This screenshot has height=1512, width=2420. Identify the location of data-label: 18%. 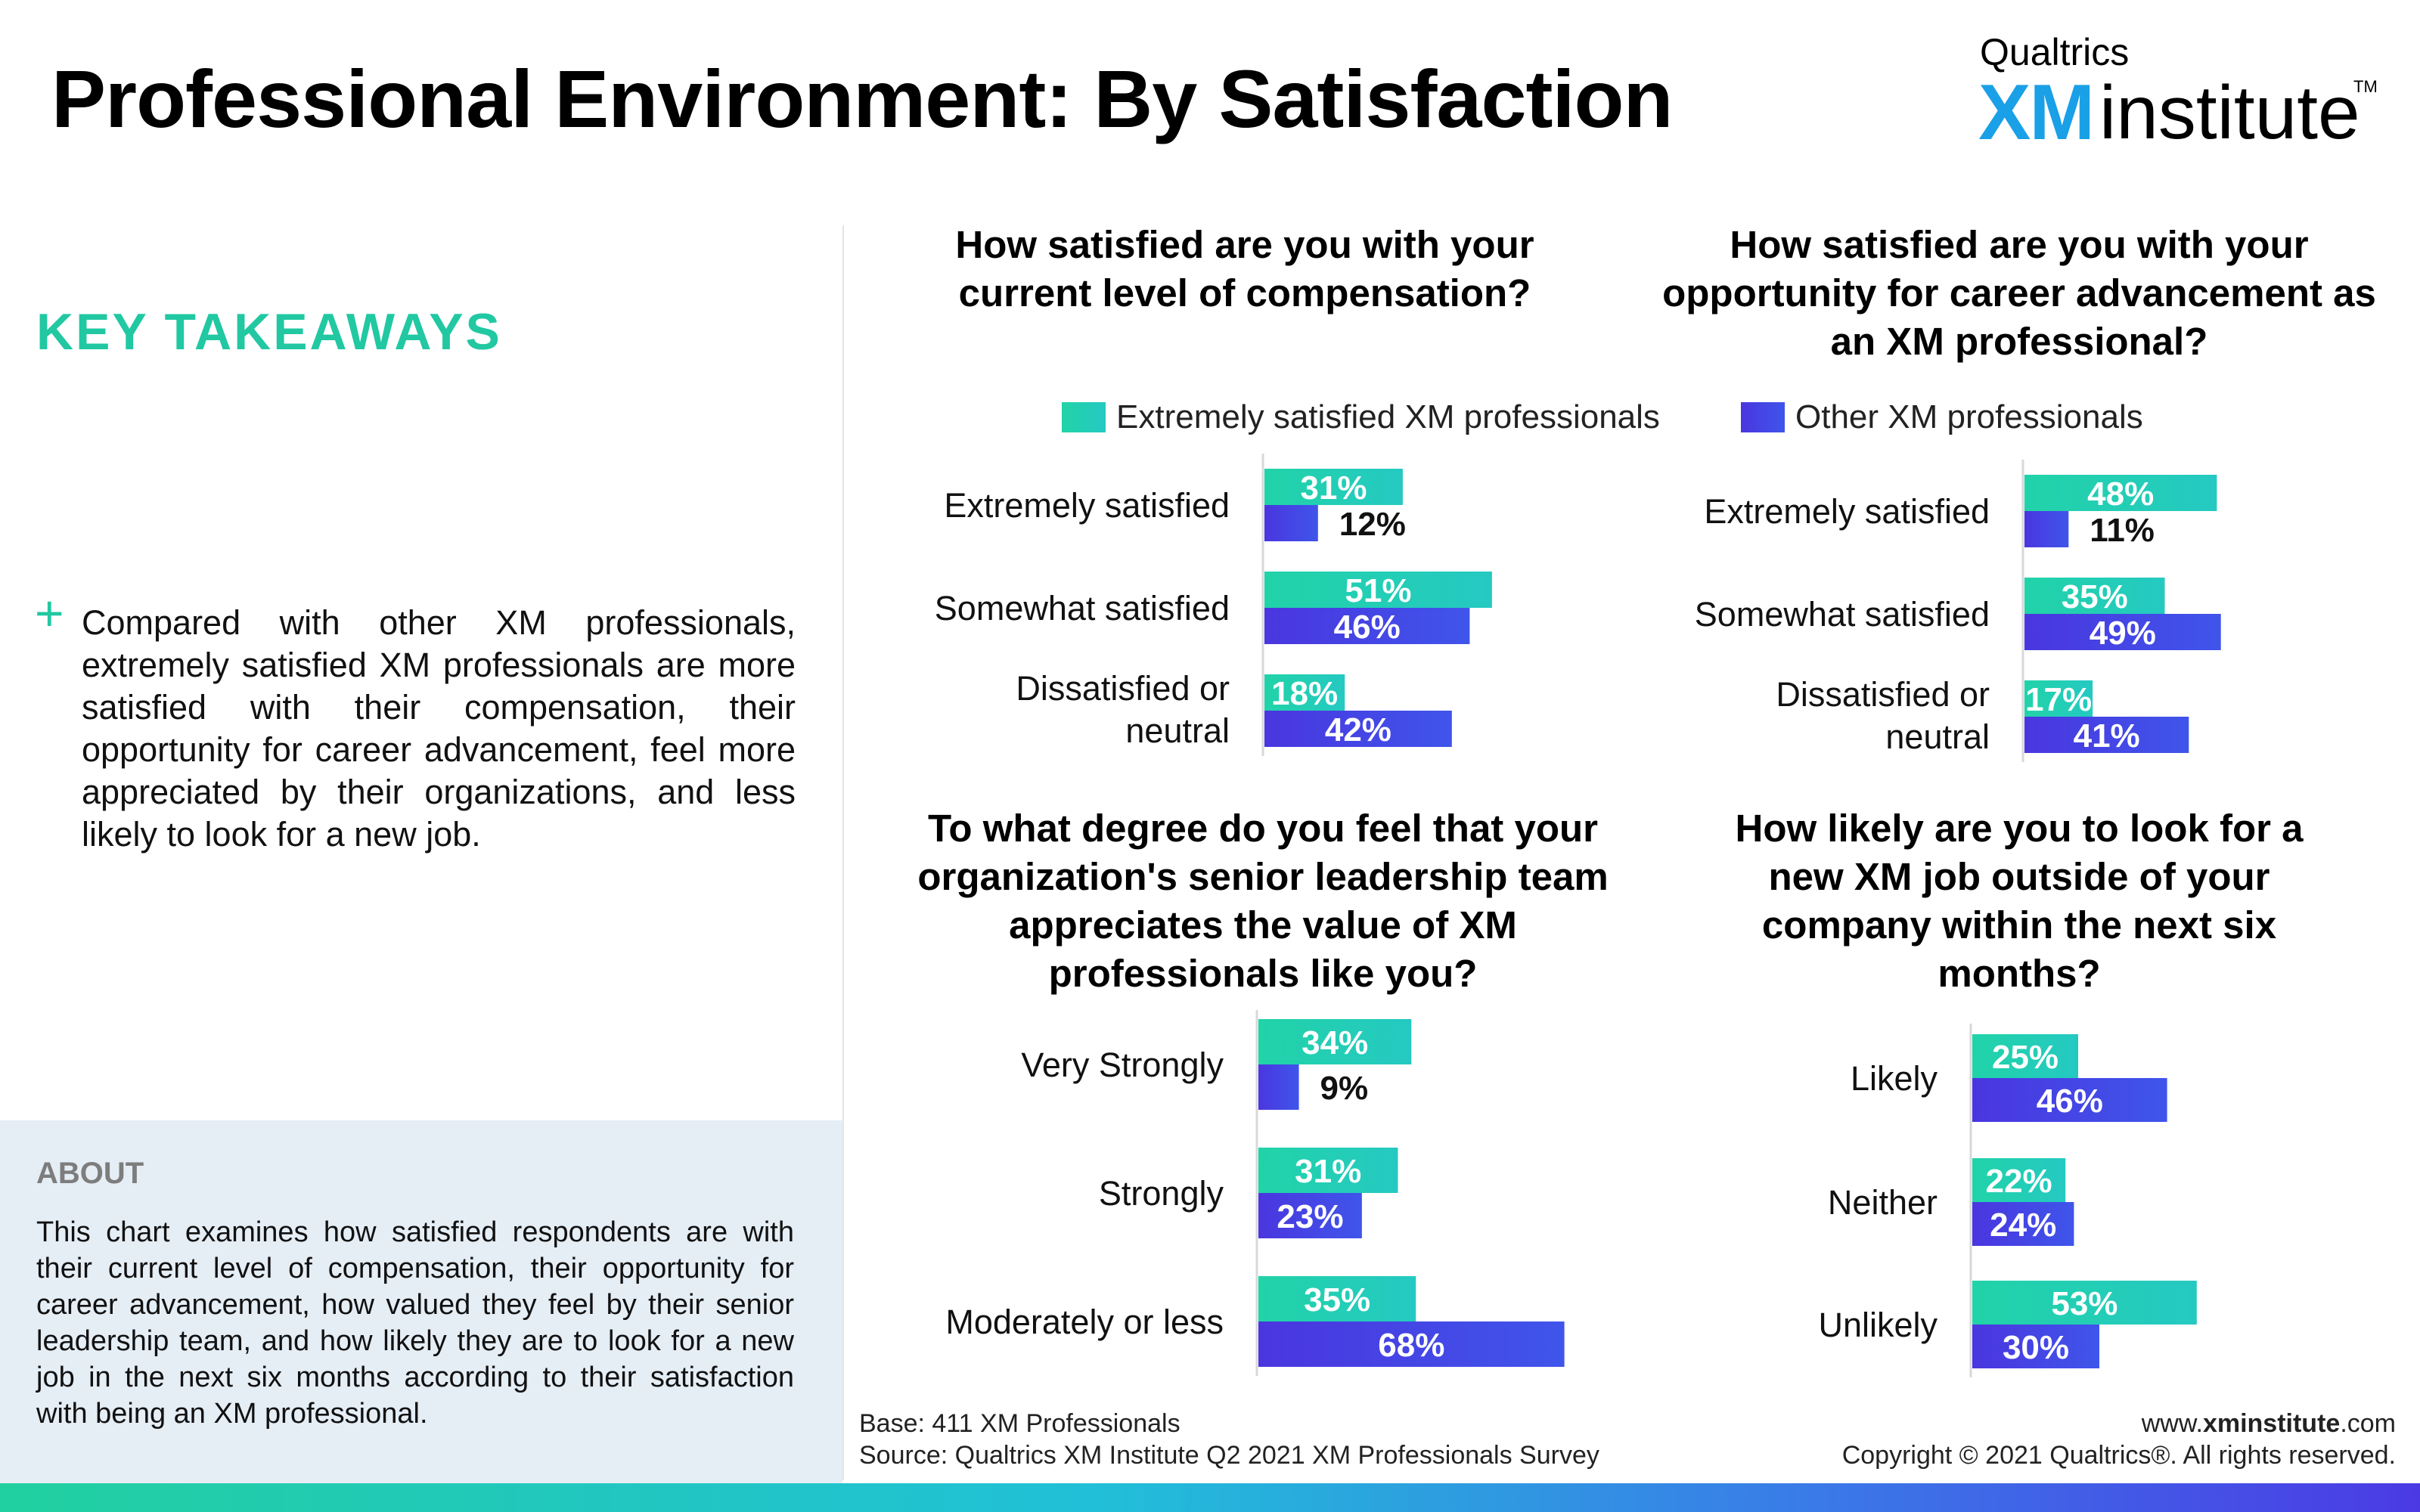
(1304, 693).